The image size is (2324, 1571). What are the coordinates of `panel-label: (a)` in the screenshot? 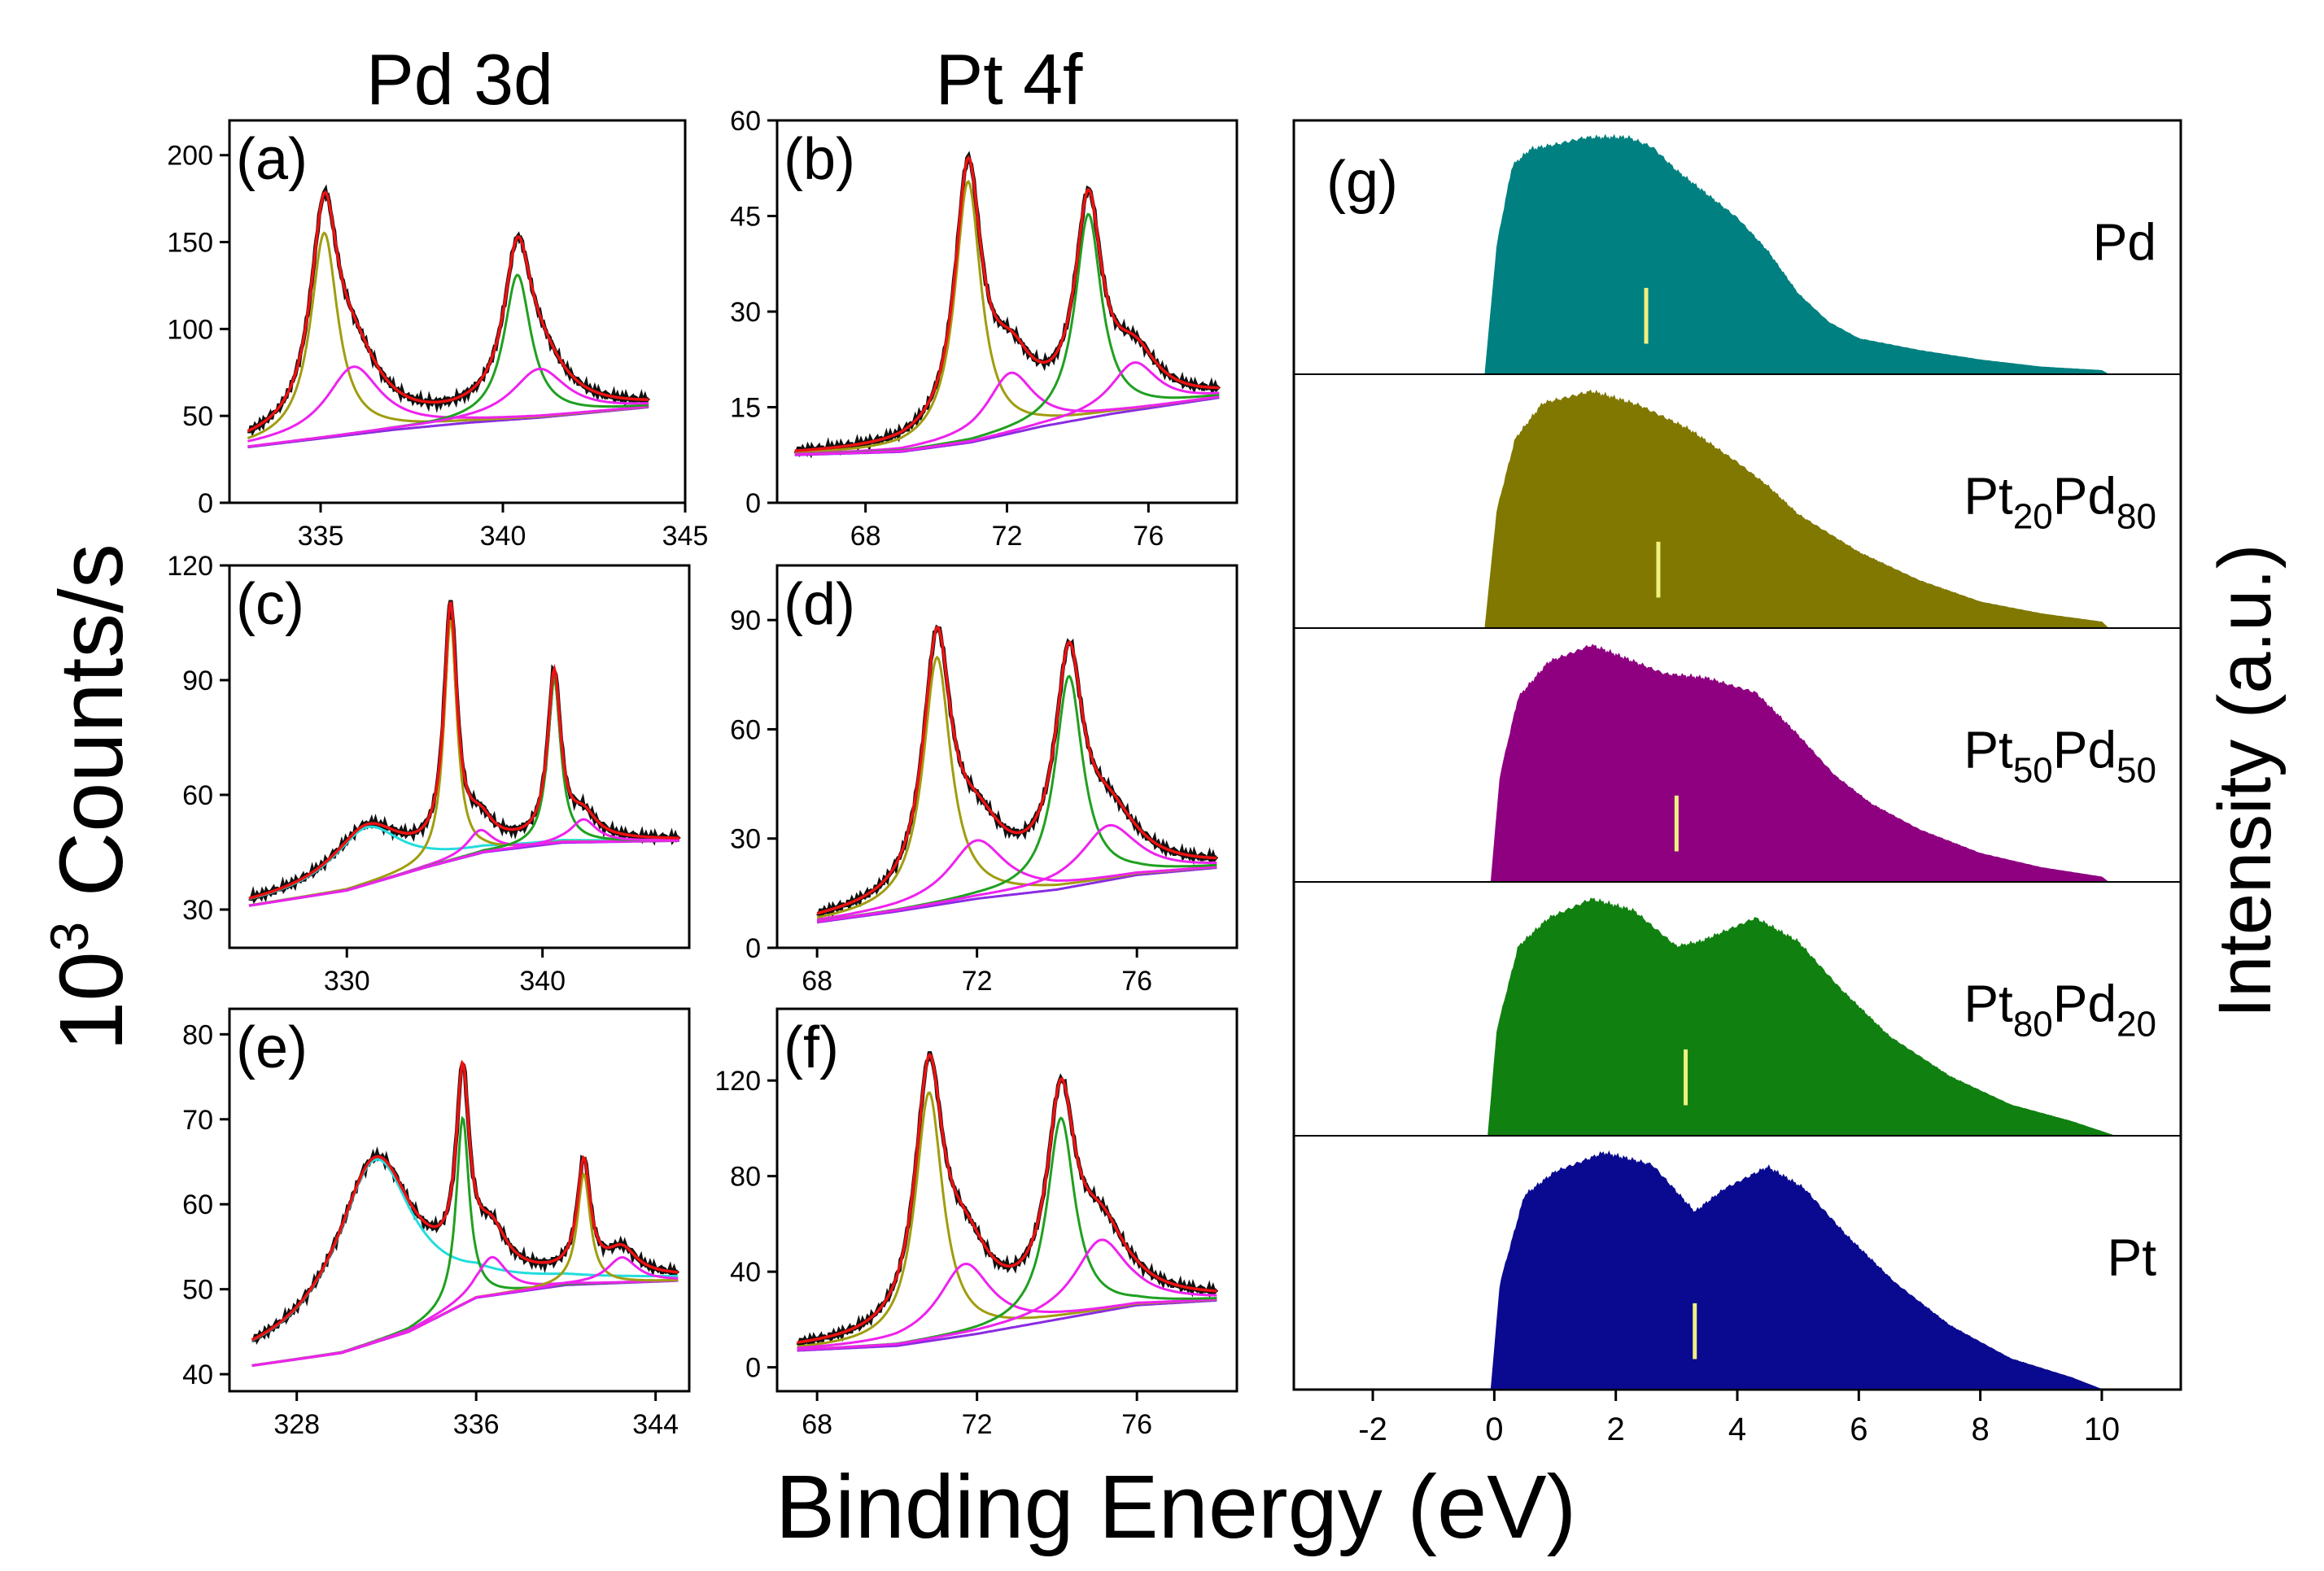 It's located at (272, 159).